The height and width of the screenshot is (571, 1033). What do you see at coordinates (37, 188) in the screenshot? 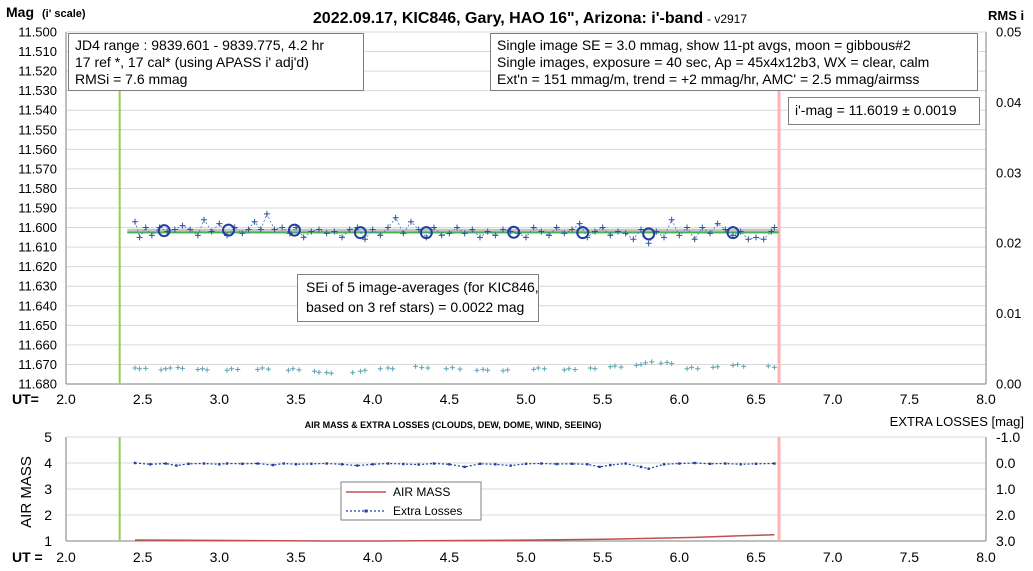
I see `top-y-tick-label: 11.580` at bounding box center [37, 188].